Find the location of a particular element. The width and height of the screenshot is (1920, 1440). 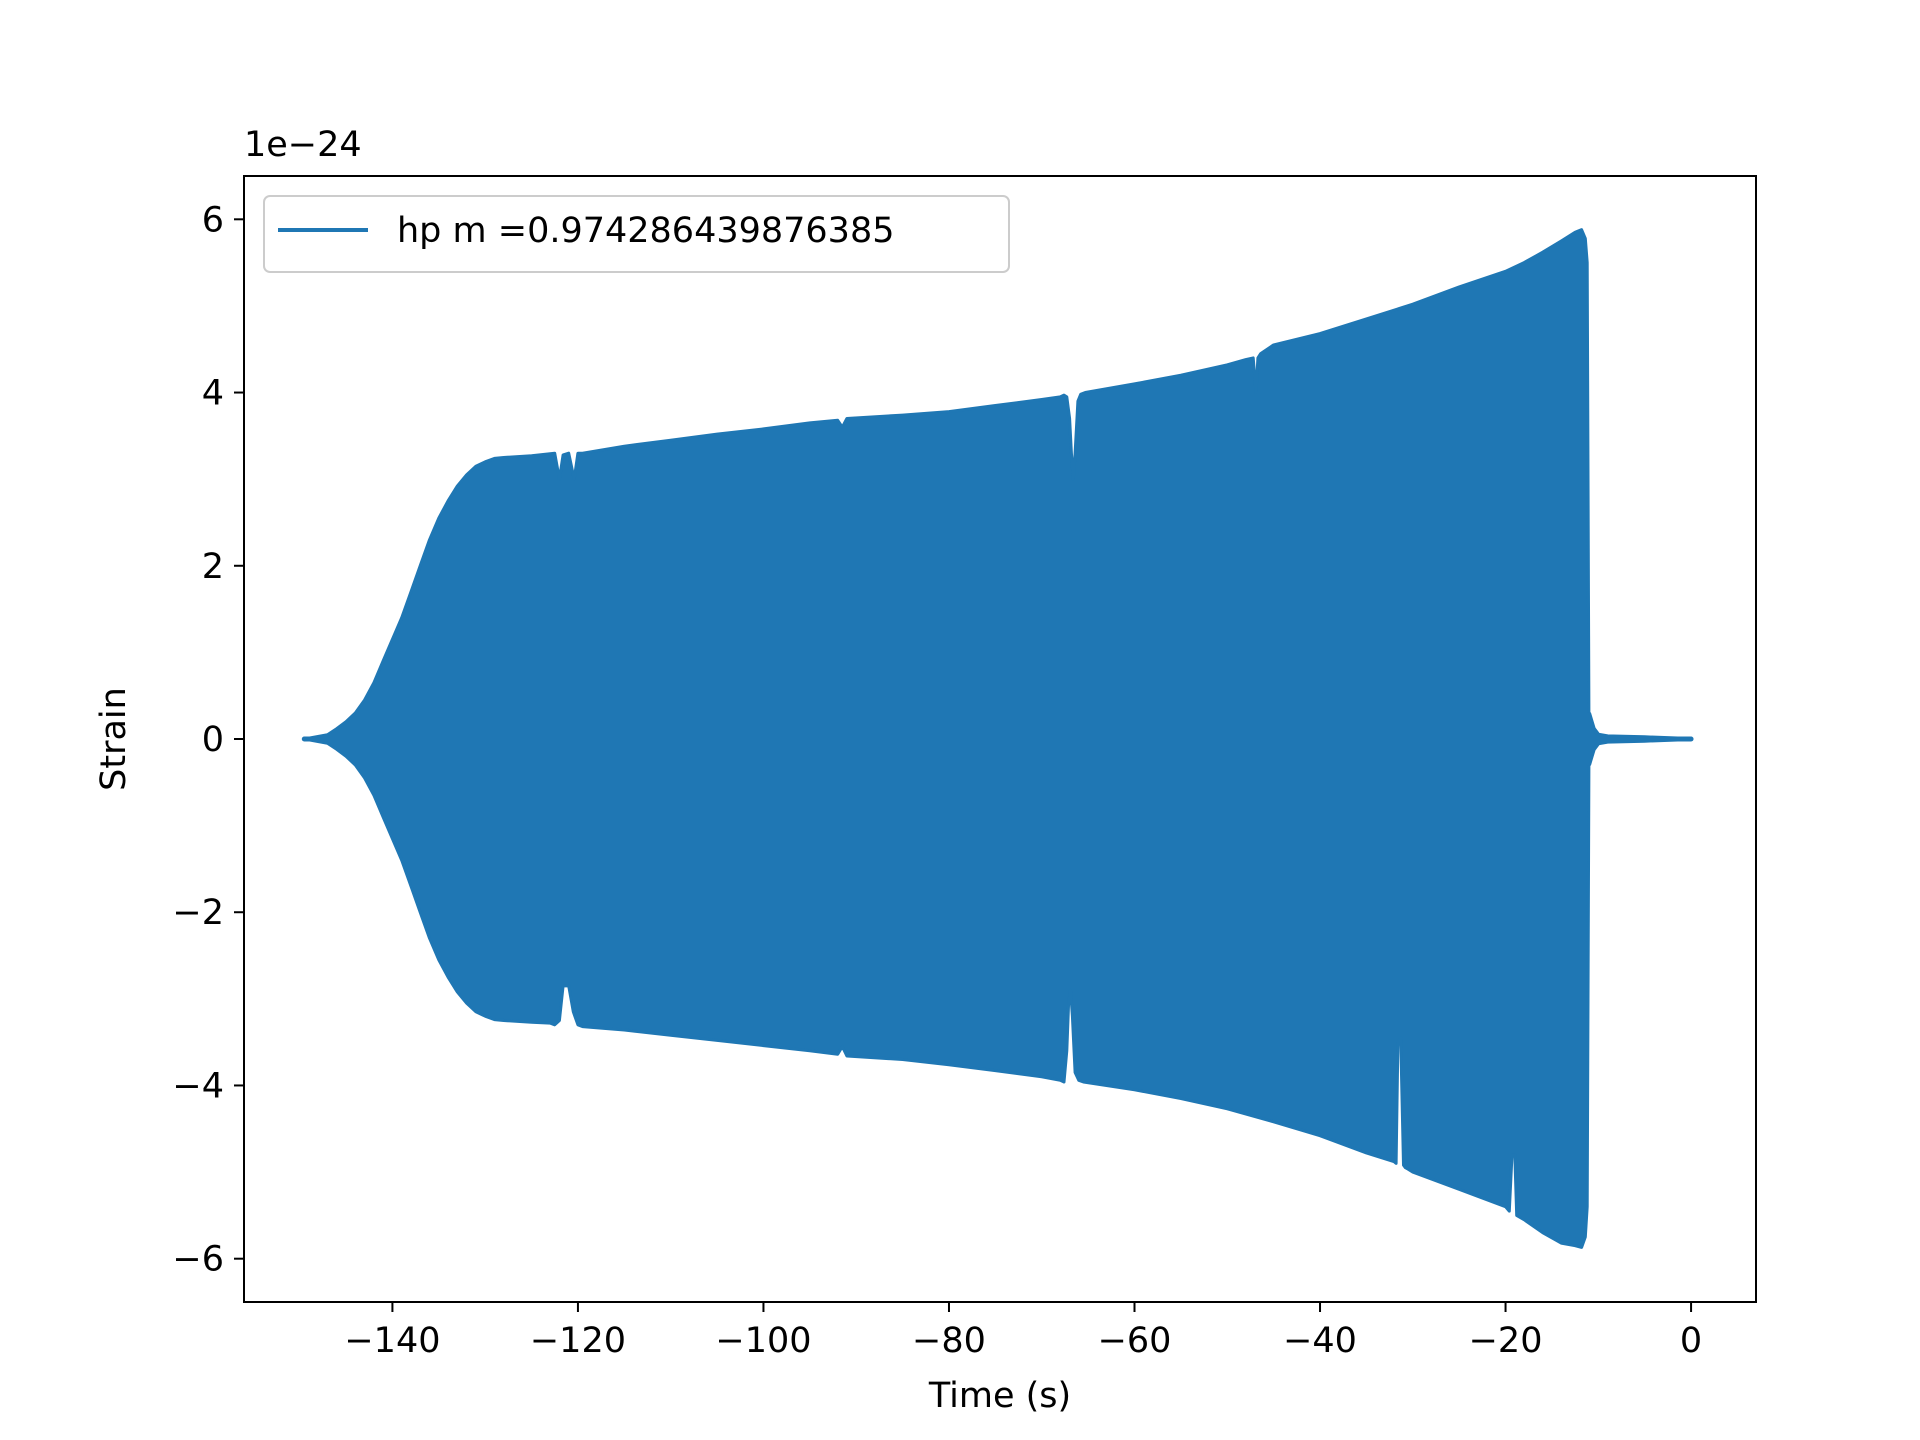

x-tick-label: −140 is located at coordinates (392, 1341).